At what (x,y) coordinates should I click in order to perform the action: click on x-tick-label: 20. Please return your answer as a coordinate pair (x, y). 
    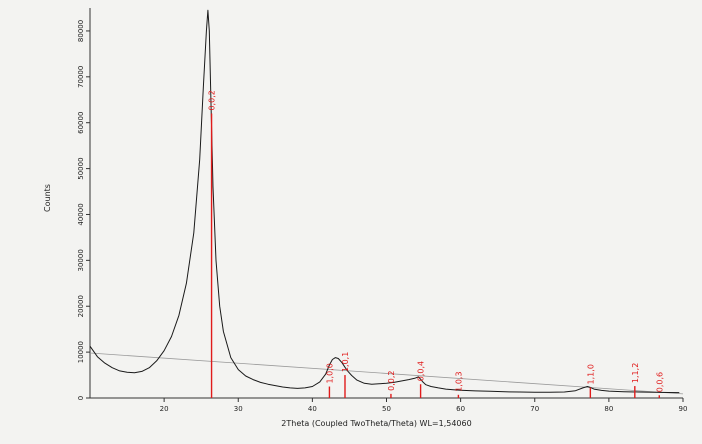
    Looking at the image, I should click on (164, 409).